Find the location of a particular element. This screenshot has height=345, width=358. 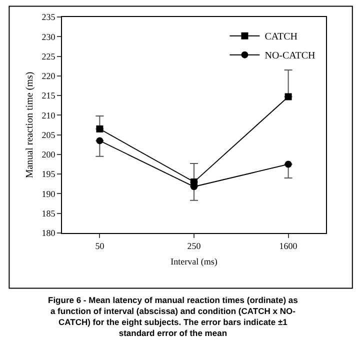

y-tick-label: 205 is located at coordinates (49, 135).